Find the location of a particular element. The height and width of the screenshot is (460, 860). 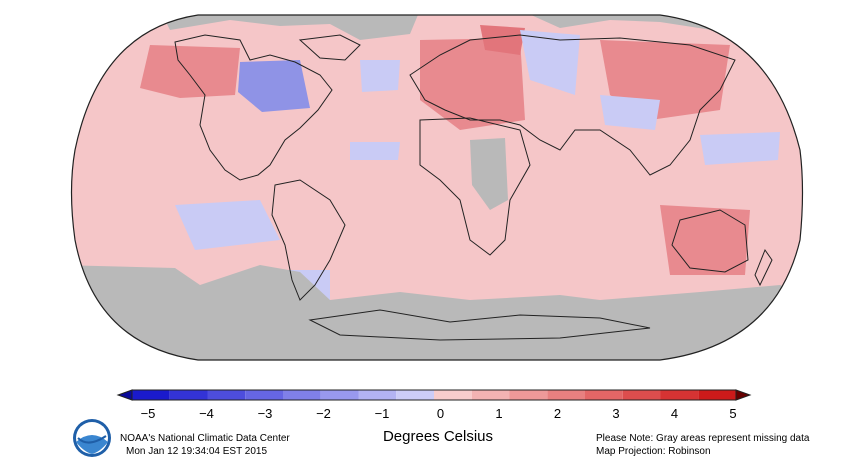

credit-timestamp: Mon Jan 12 19:34:04 EST 2015 is located at coordinates (197, 451).